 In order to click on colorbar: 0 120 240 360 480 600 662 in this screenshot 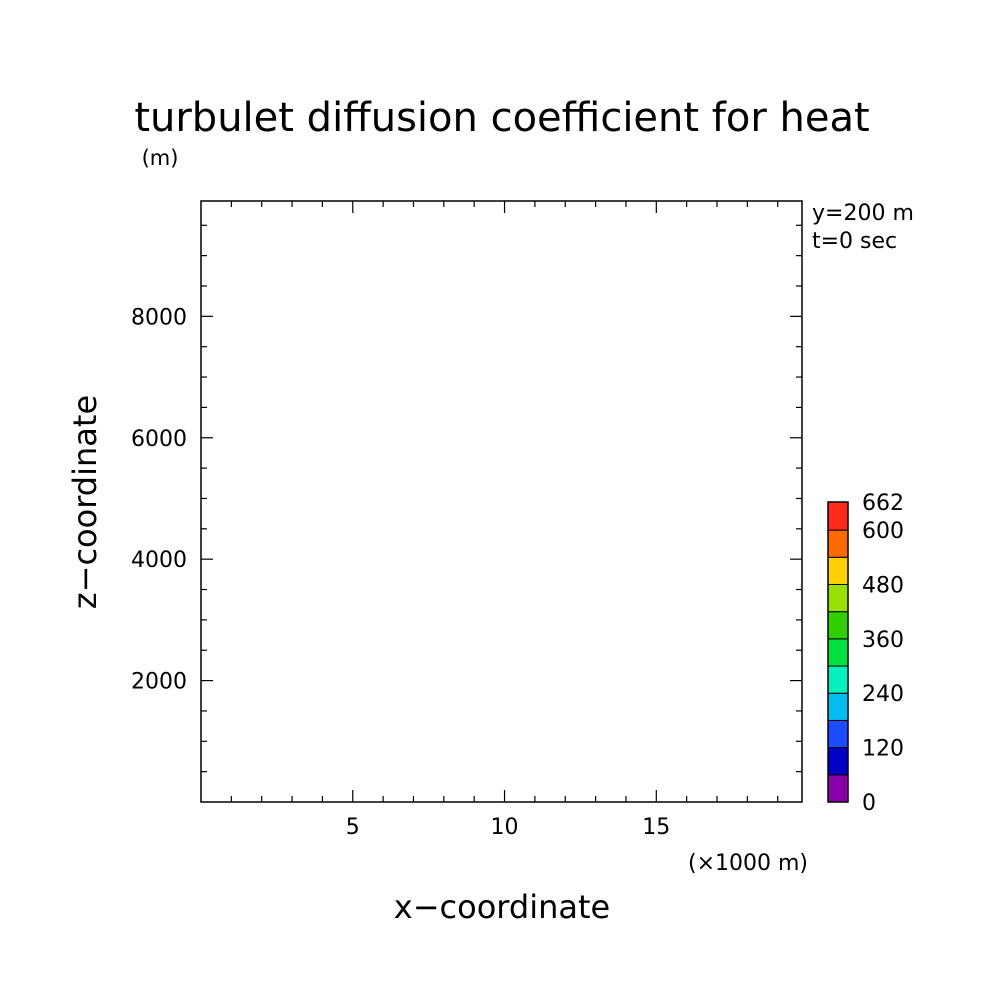, I will do `click(865, 653)`.